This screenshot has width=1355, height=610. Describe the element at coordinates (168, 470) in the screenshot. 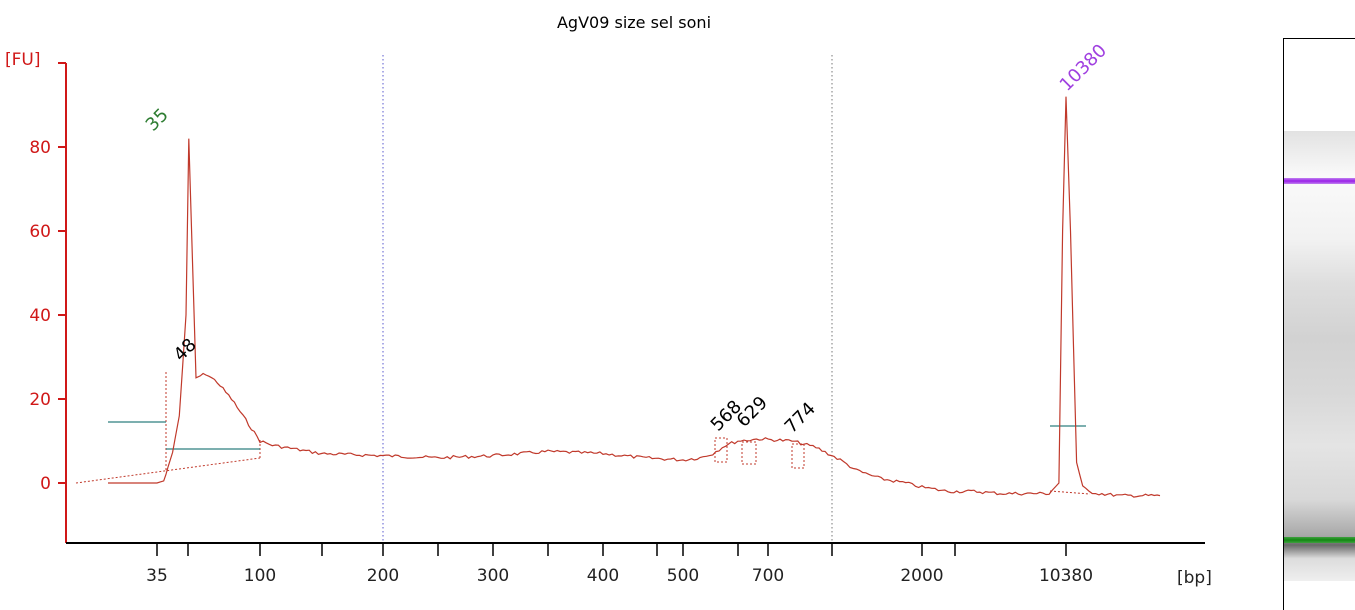

I see `baseline-dotted-line` at that location.